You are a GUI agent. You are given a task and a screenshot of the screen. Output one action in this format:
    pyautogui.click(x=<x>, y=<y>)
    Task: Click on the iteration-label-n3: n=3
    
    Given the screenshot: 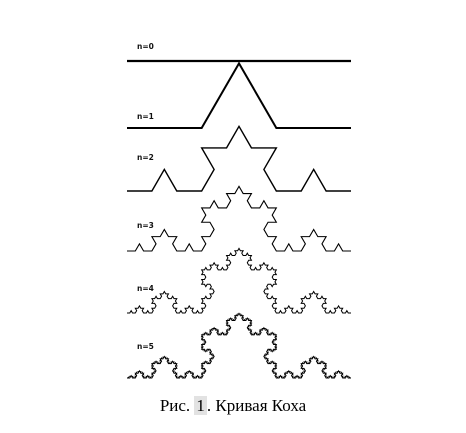 What is the action you would take?
    pyautogui.click(x=145, y=225)
    